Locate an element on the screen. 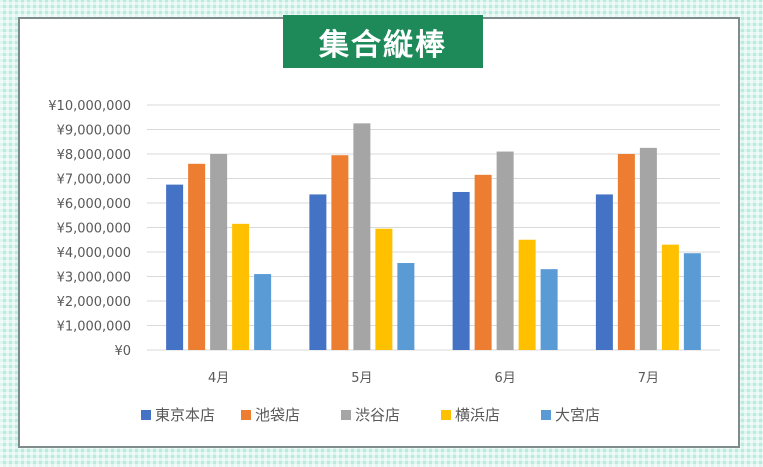  y-tick-label: ¥4,000,000 is located at coordinates (94, 253).